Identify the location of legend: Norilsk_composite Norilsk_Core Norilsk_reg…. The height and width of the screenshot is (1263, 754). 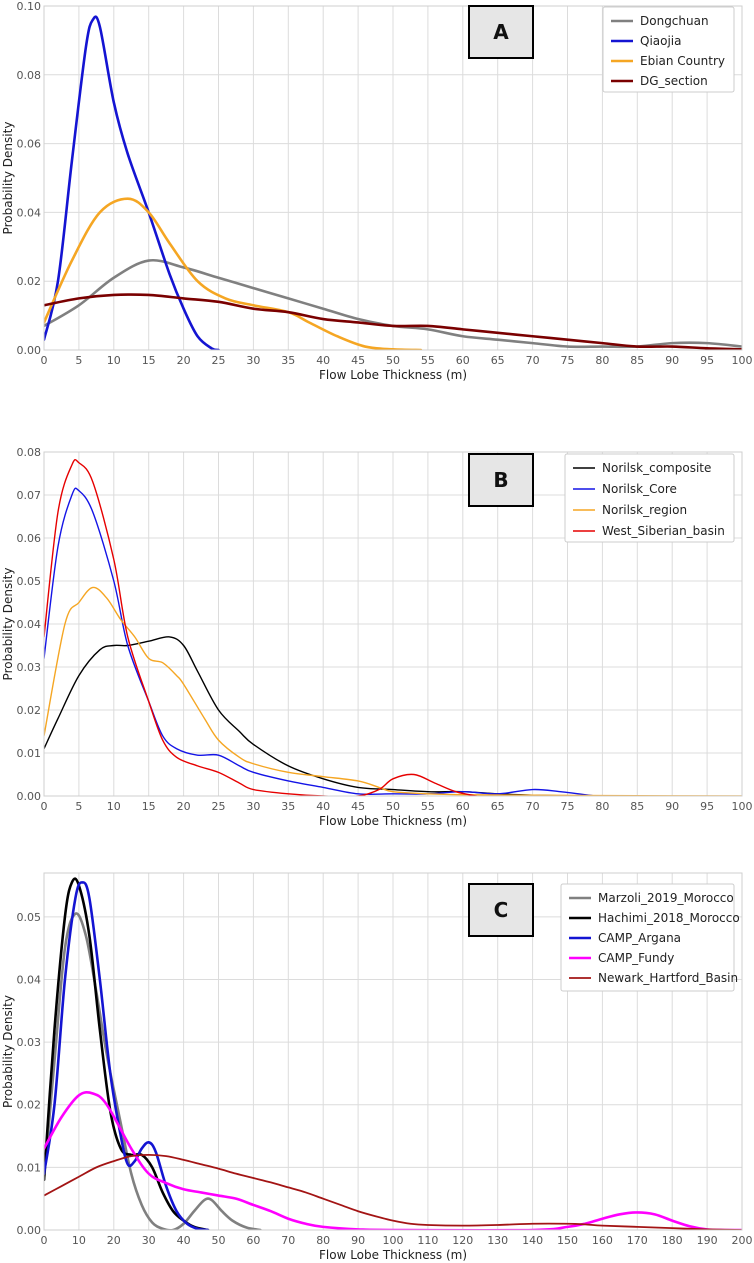
(649, 498).